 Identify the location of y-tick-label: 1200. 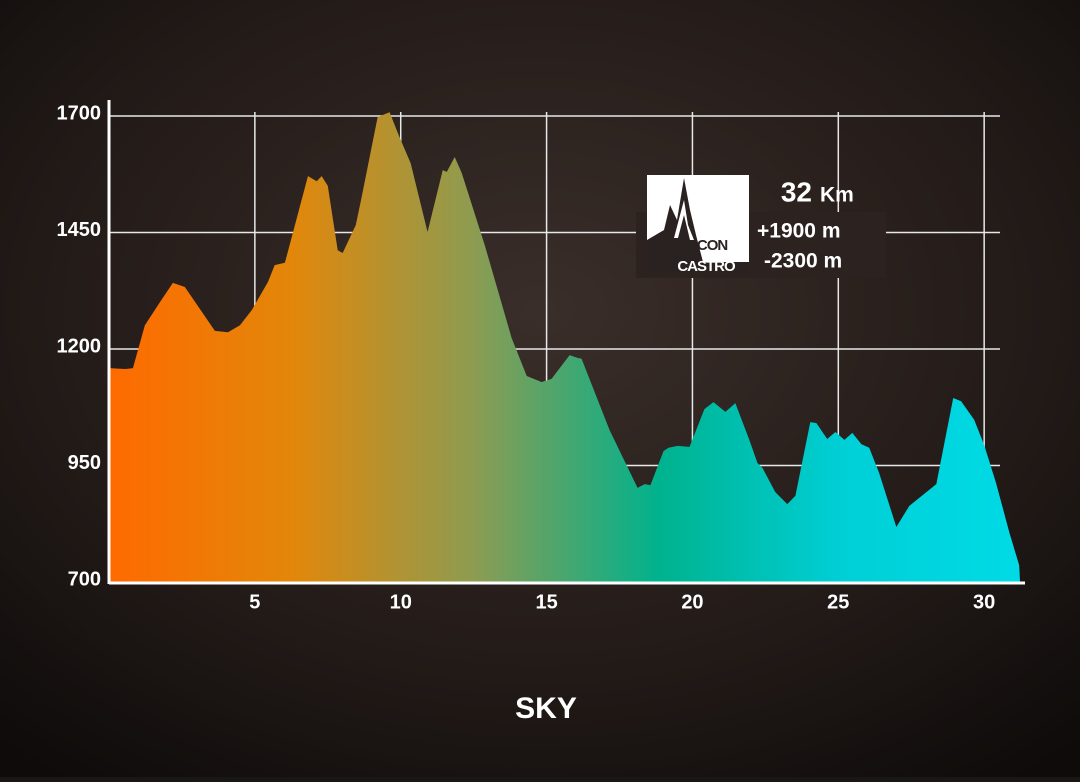
(79, 346).